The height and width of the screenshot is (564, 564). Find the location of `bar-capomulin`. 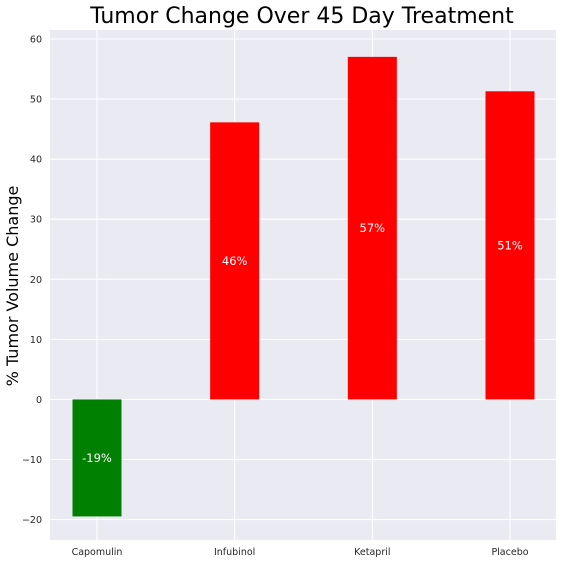

bar-capomulin is located at coordinates (97, 458).